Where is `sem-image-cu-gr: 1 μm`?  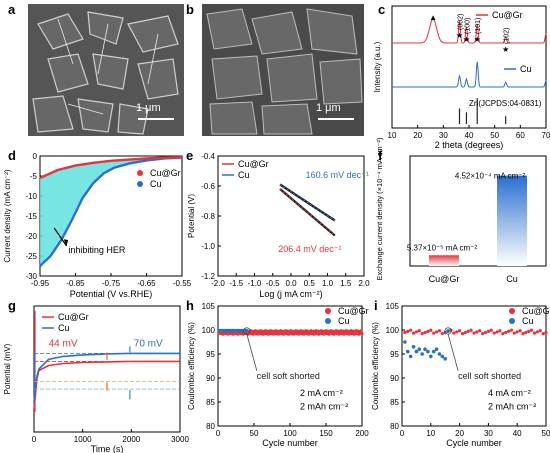 sem-image-cu-gr: 1 μm is located at coordinates (106, 70).